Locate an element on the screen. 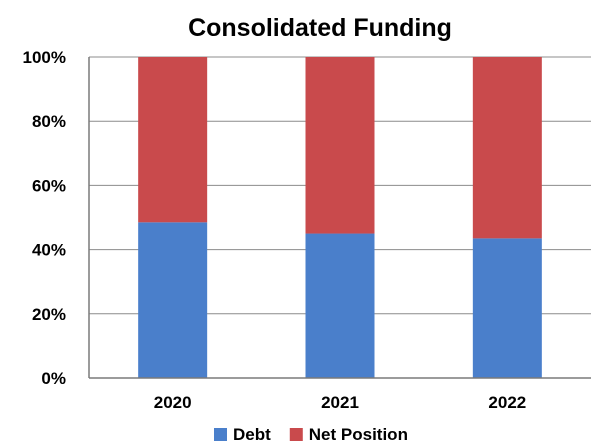 Image resolution: width=591 pixels, height=448 pixels. y-tick-label: 0% is located at coordinates (53, 378).